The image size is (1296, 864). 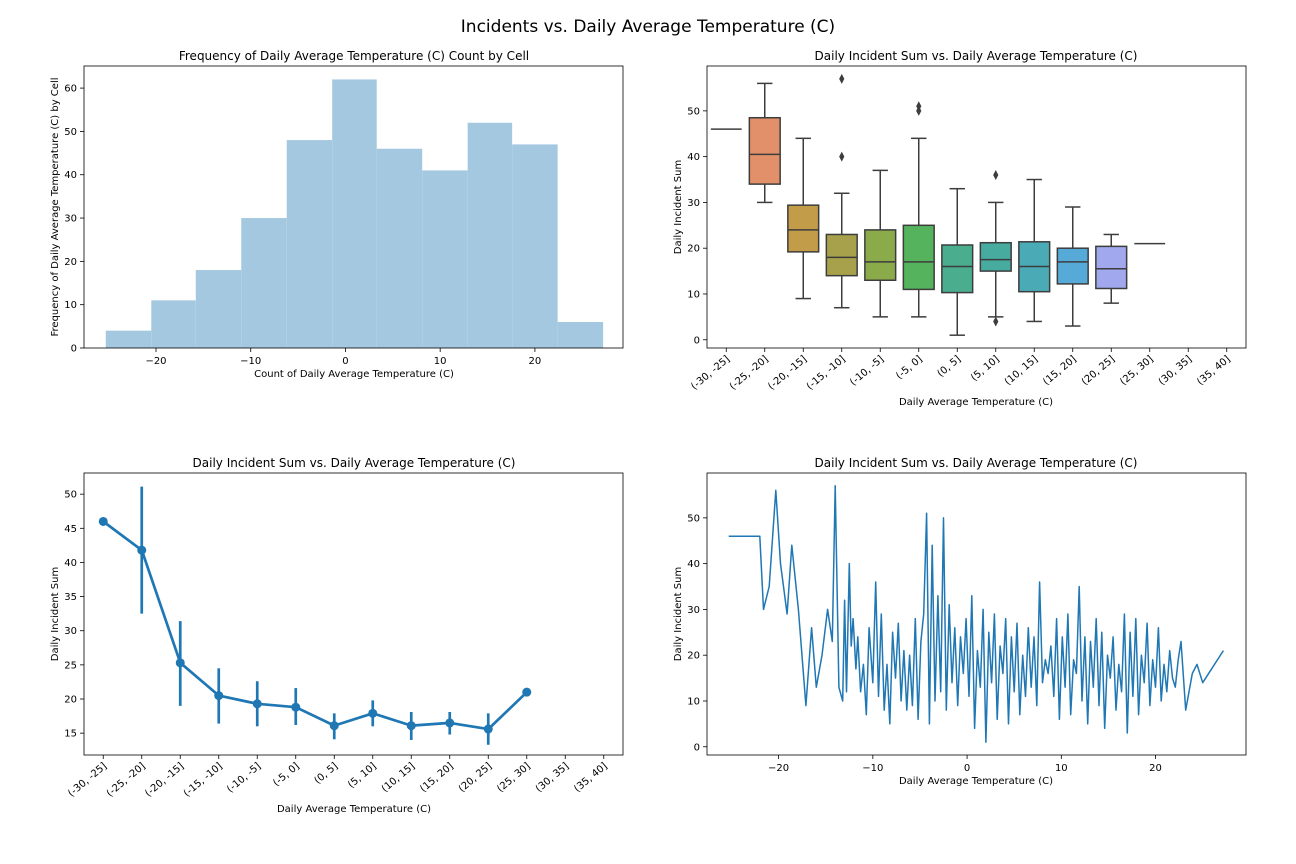 What do you see at coordinates (590, 778) in the screenshot?
I see `pointplot-xtick-label: (35, 40]` at bounding box center [590, 778].